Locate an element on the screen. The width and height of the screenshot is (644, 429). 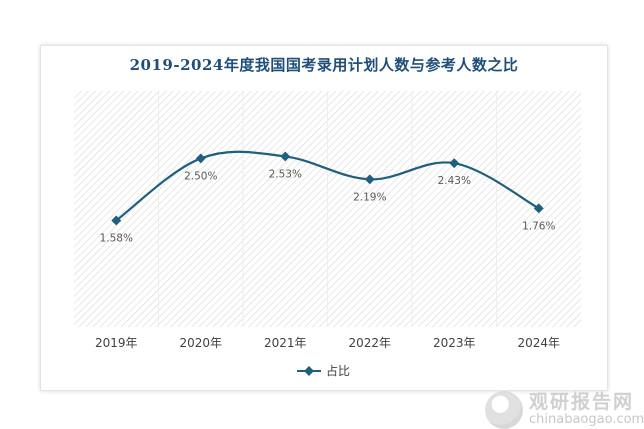
watermark-logo-icon is located at coordinates (504, 410).